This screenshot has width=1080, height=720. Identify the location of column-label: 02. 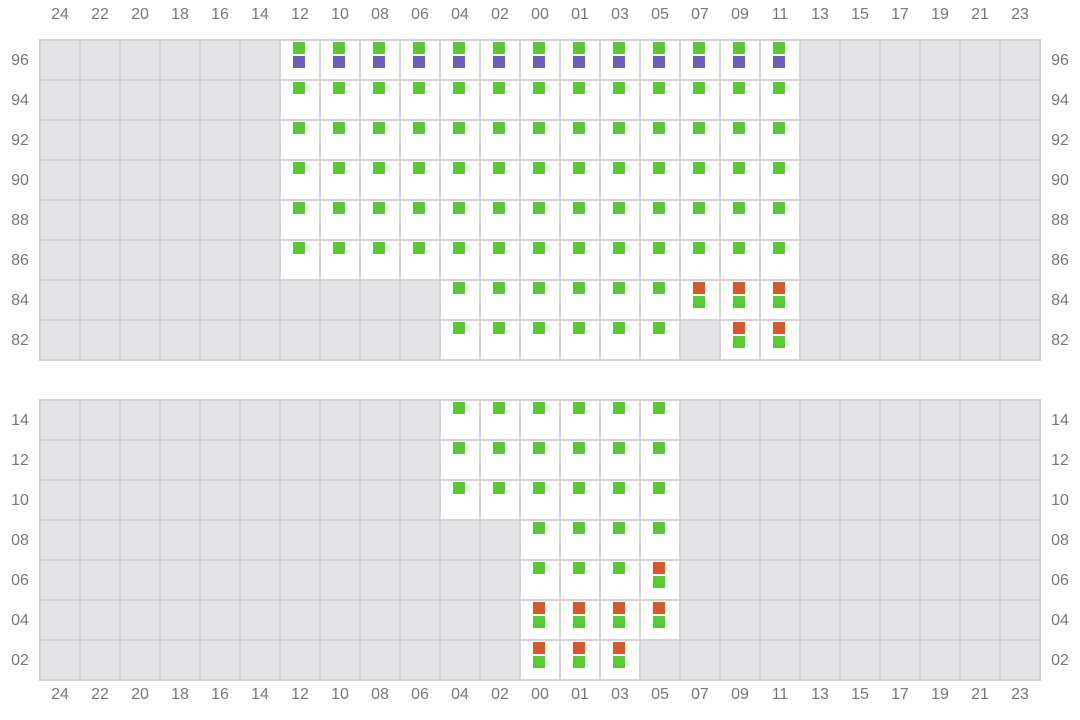
(500, 694).